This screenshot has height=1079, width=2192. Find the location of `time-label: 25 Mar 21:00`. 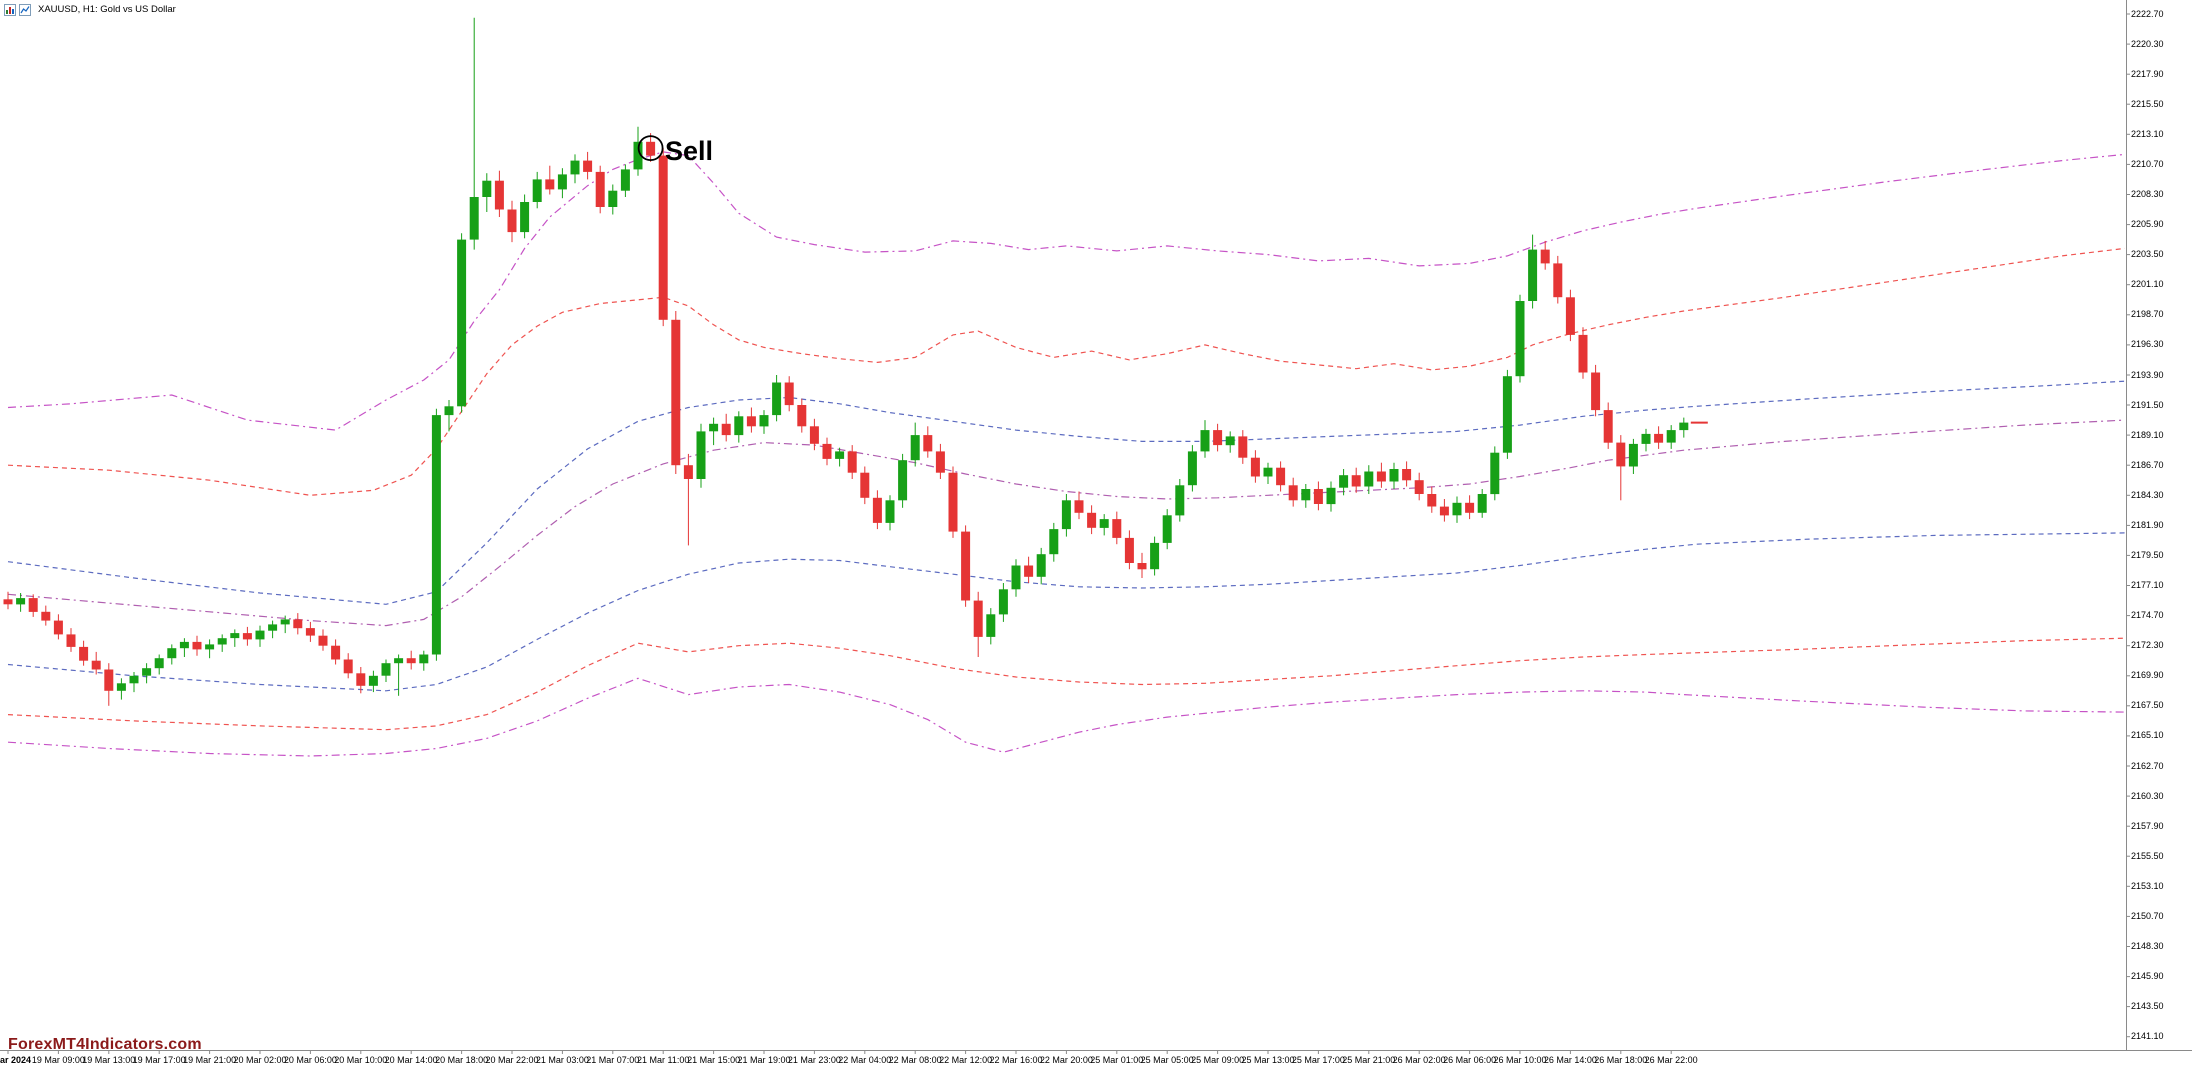

time-label: 25 Mar 21:00 is located at coordinates (1369, 1060).